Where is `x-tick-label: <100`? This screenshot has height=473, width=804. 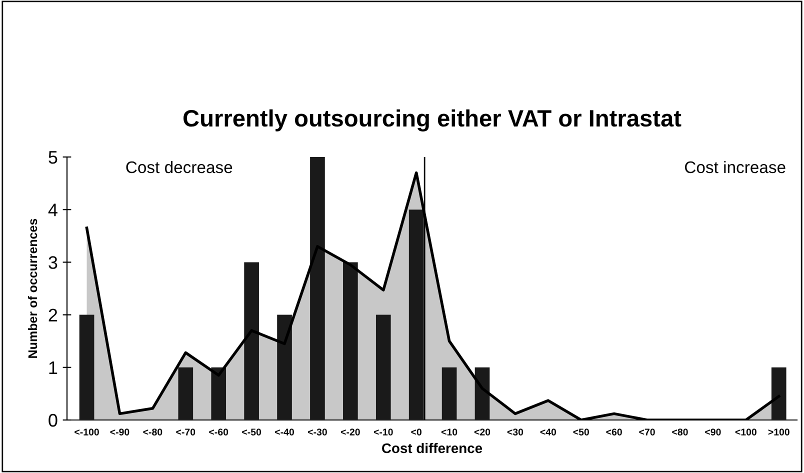
x-tick-label: <100 is located at coordinates (745, 432).